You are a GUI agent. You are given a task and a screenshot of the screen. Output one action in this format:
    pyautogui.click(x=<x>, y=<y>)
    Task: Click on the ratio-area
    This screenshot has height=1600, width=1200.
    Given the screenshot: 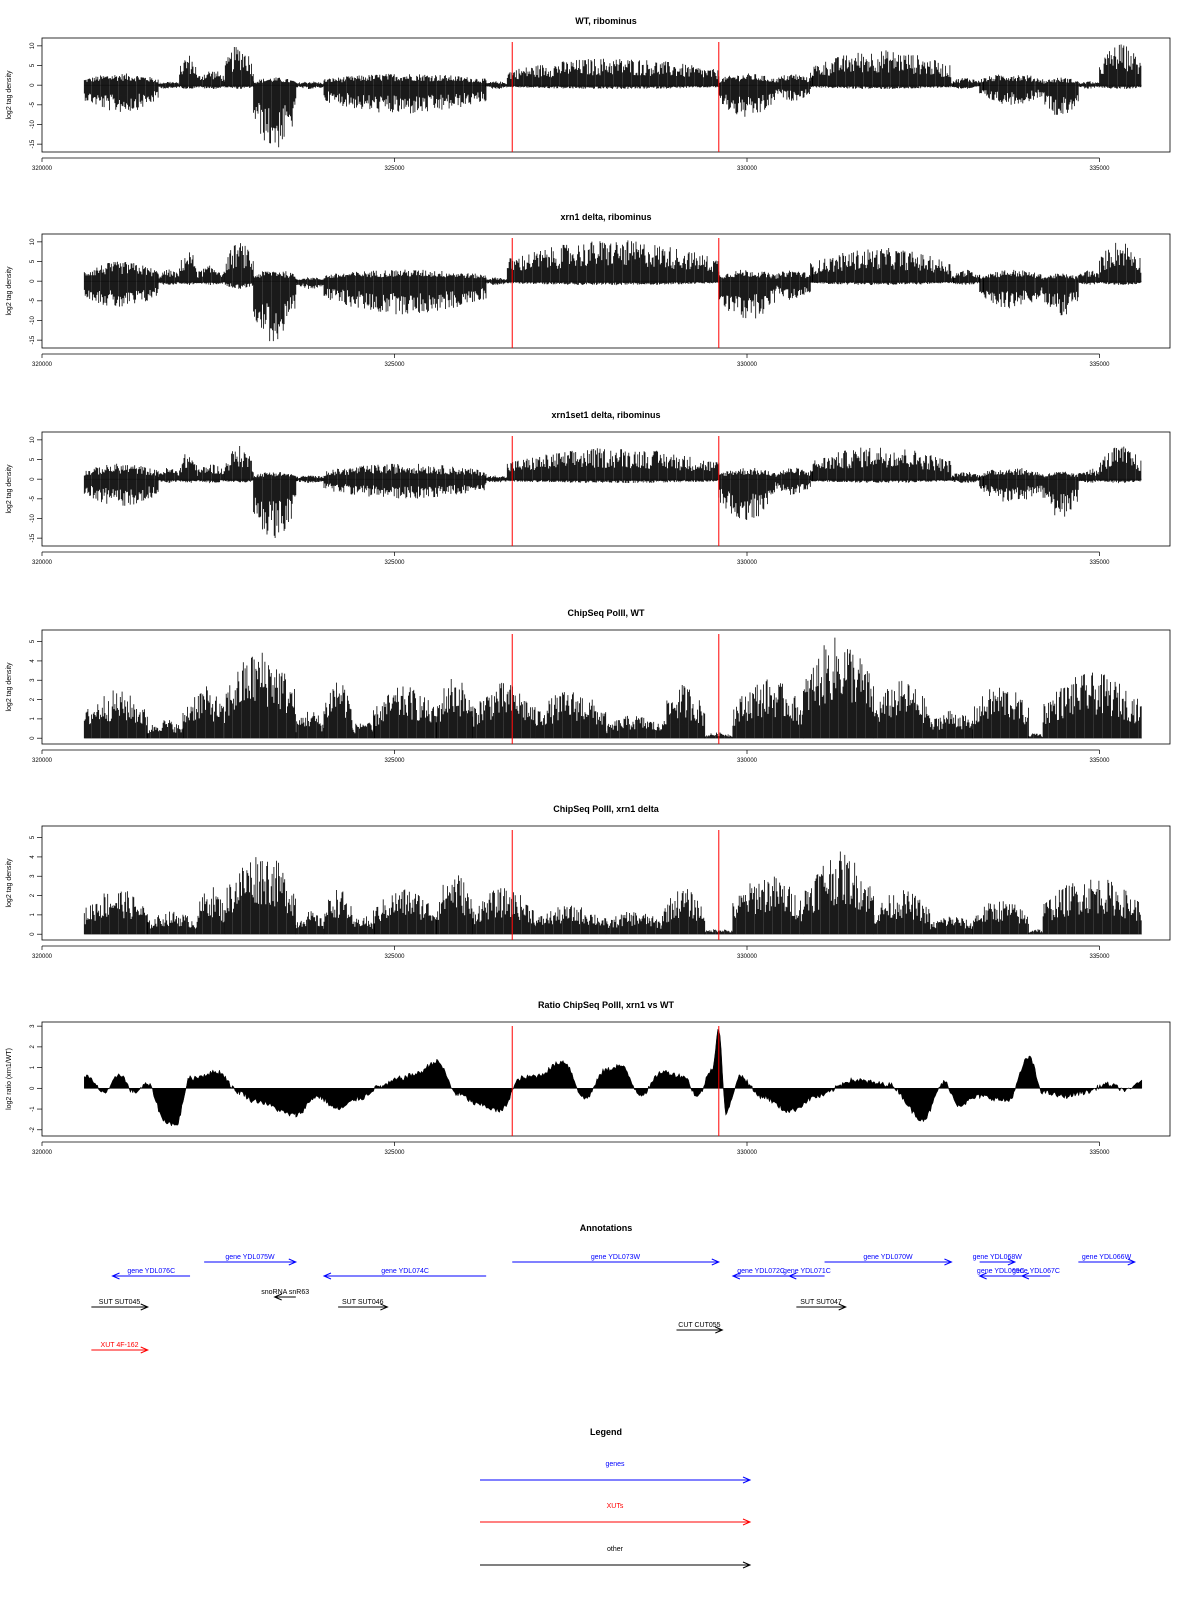 What is the action you would take?
    pyautogui.click(x=613, y=1077)
    